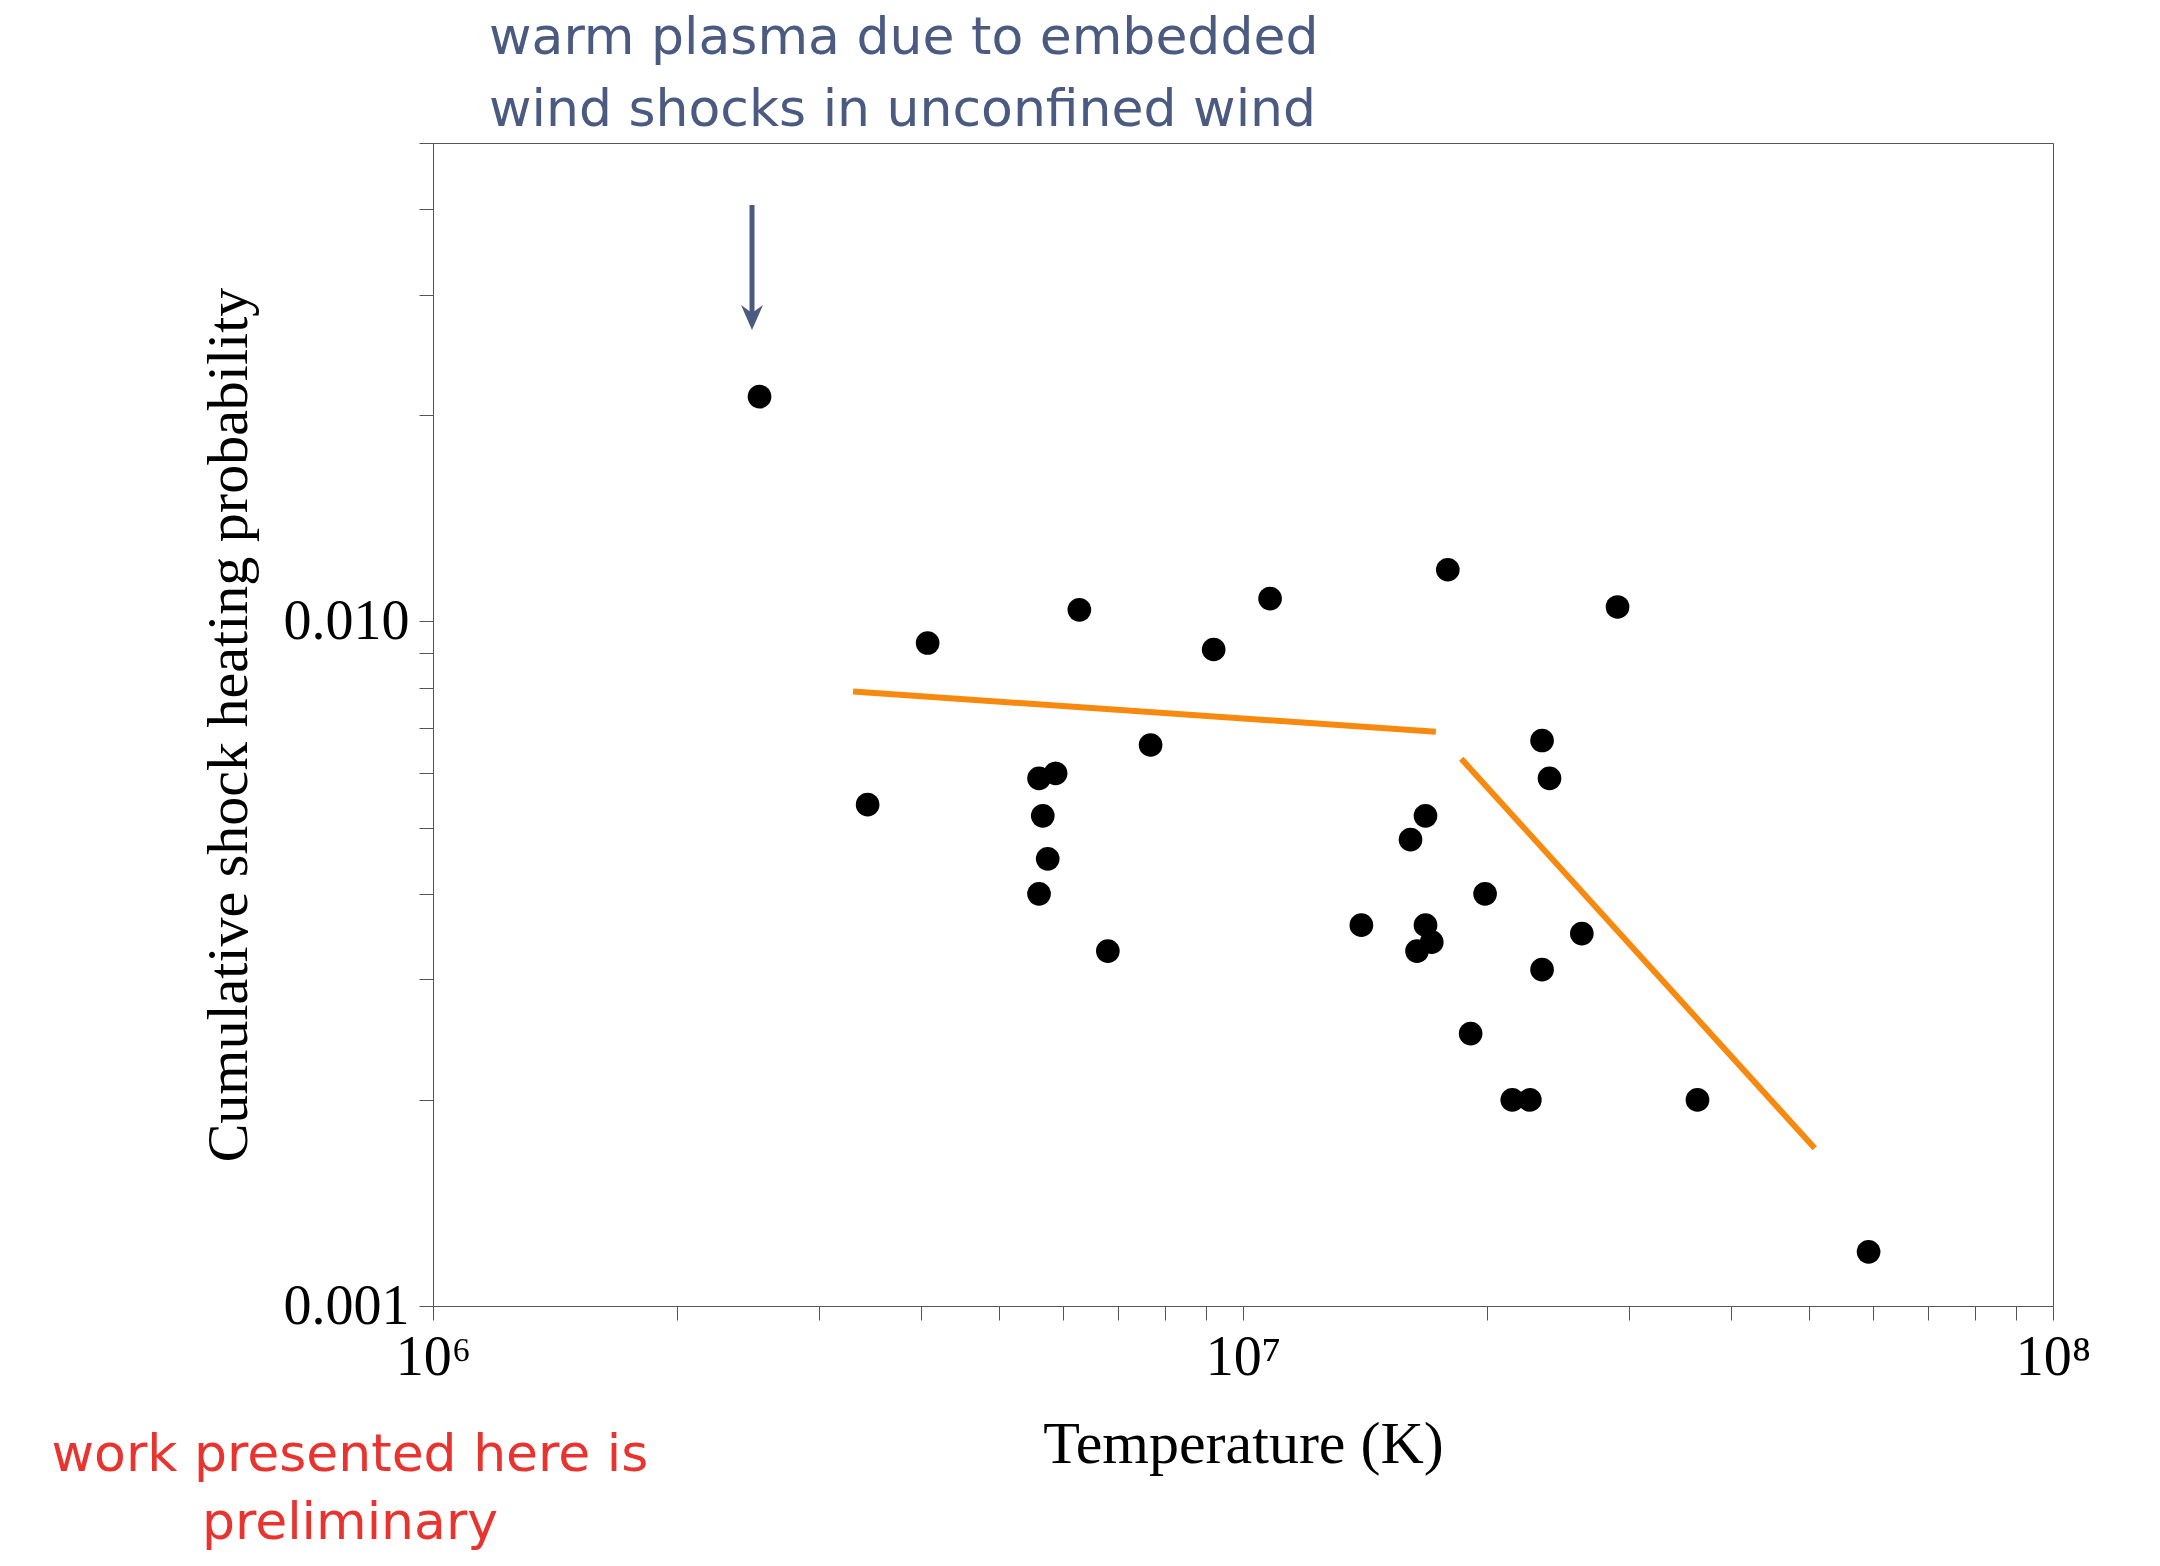 Image resolution: width=2160 pixels, height=1566 pixels. I want to click on y-tick-label: 0.010, so click(346, 619).